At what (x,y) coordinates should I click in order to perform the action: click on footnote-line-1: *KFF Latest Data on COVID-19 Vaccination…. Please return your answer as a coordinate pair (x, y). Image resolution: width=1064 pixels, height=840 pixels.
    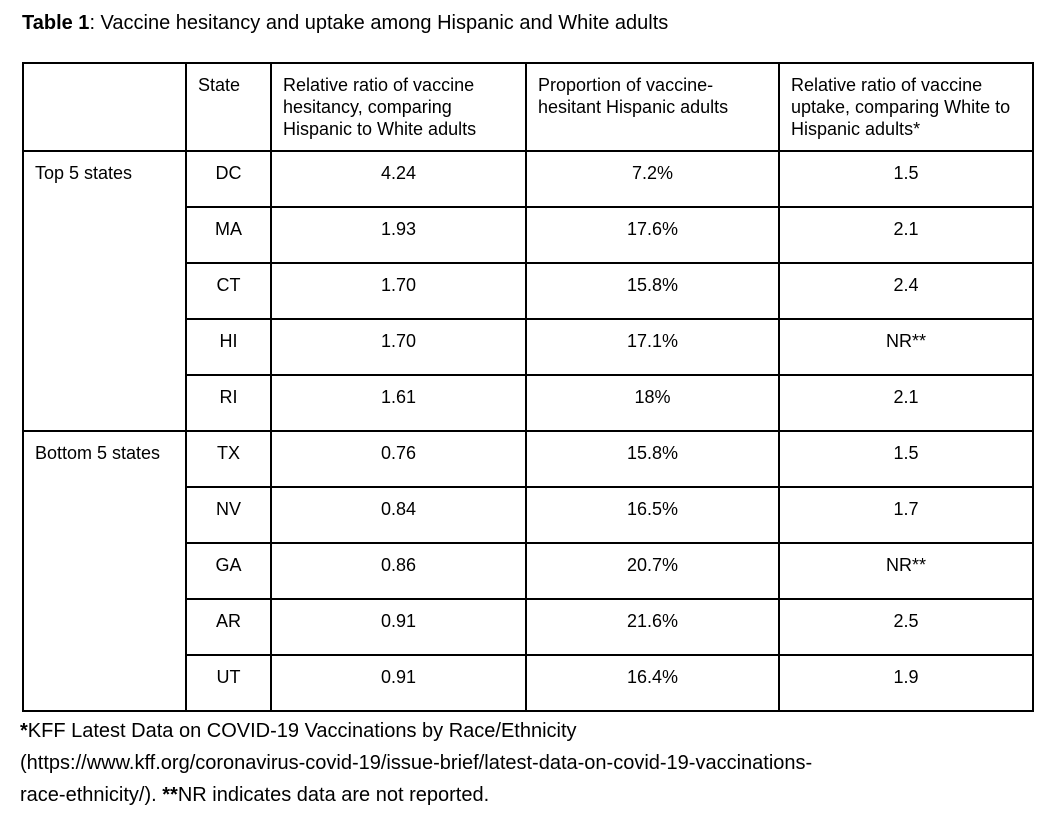
    Looking at the image, I should click on (530, 731).